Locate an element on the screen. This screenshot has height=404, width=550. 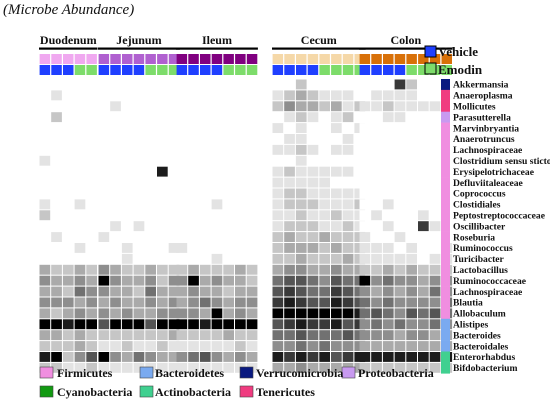
section-label-duodenum: Duodenum is located at coordinates (68, 40).